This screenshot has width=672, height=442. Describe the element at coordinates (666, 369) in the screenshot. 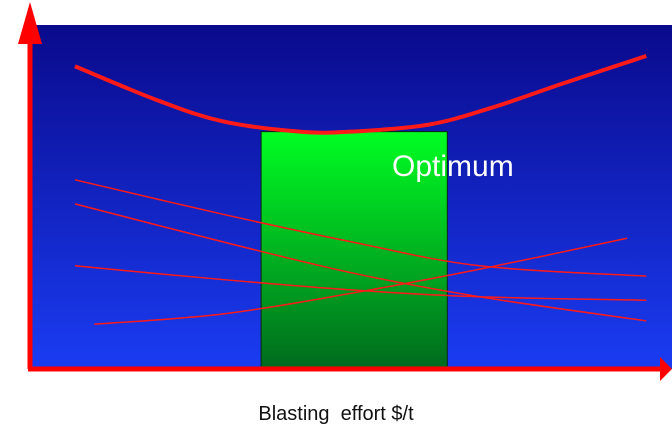

I see `x-axis-arrow` at that location.